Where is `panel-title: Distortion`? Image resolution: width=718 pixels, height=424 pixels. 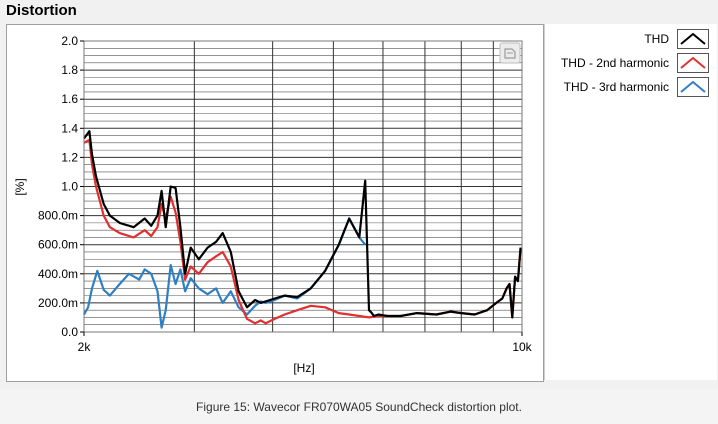 panel-title: Distortion is located at coordinates (41, 10).